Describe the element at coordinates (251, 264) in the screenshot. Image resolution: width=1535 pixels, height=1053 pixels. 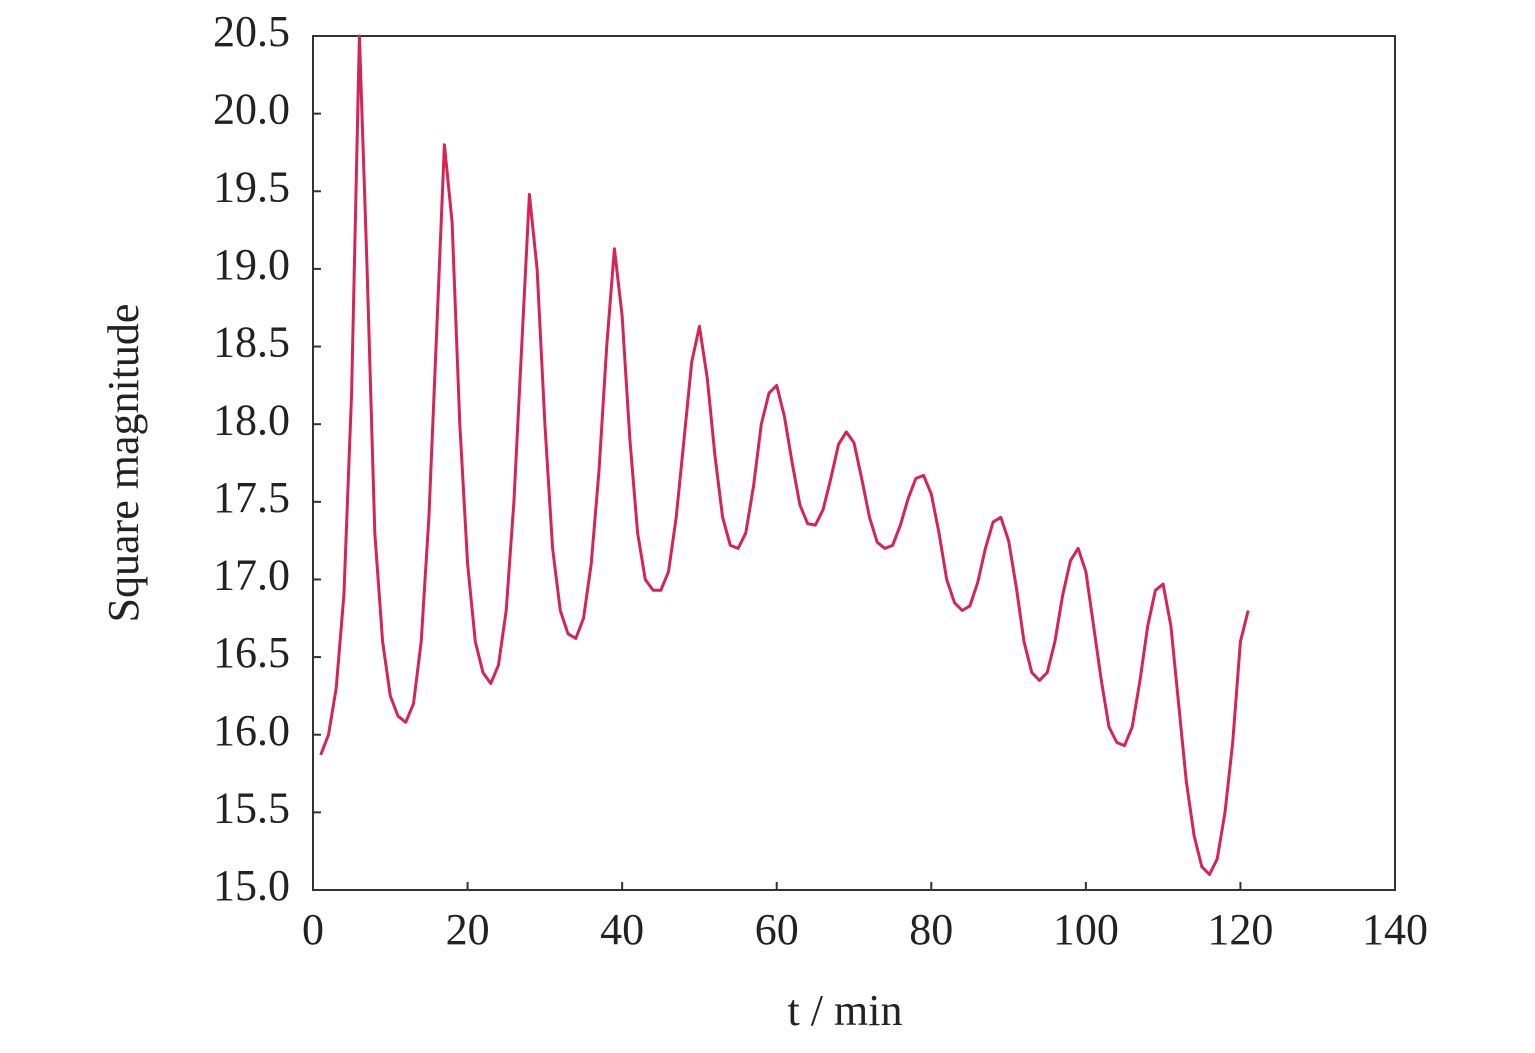
I see `y-tick-label: 19.0` at that location.